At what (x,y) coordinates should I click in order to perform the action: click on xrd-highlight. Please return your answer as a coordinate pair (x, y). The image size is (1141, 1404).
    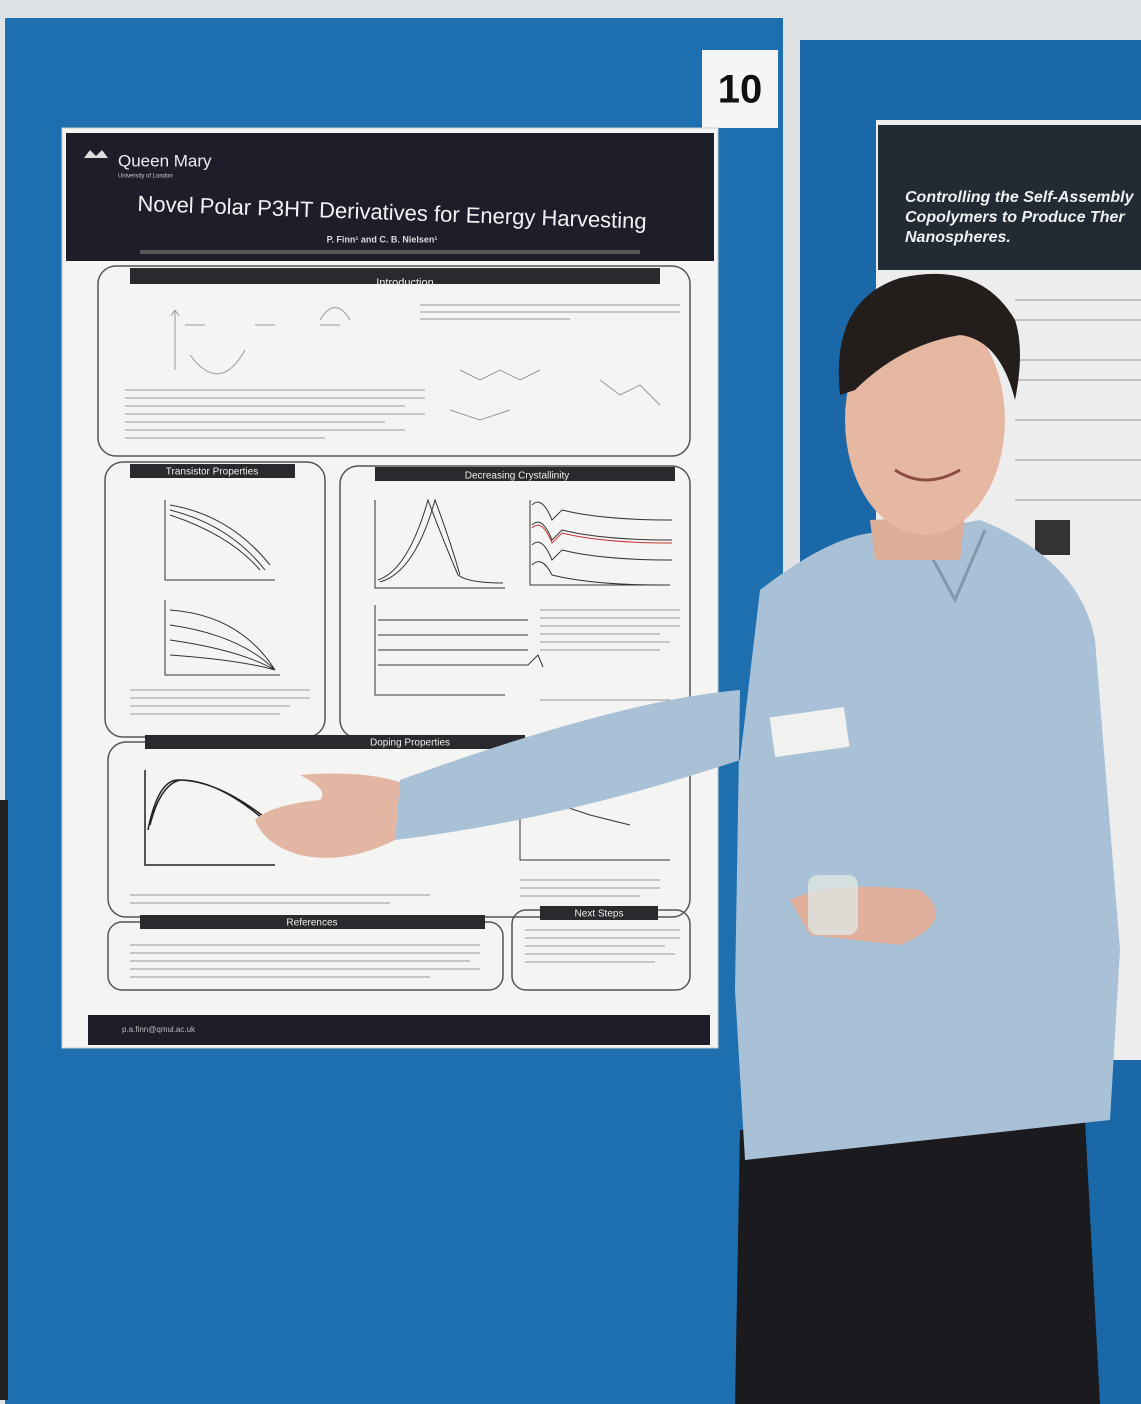
    Looking at the image, I should click on (602, 534).